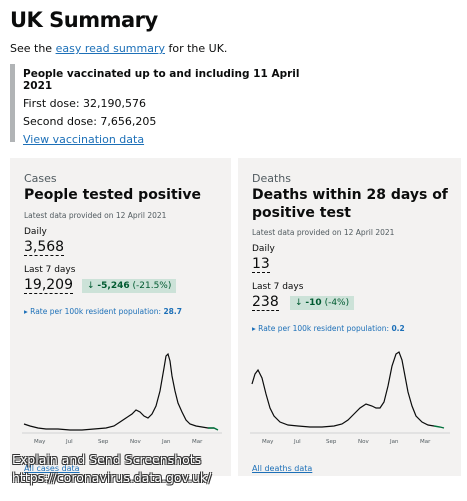 The image size is (467, 501). I want to click on deaths-daily-value: 13, so click(261, 264).